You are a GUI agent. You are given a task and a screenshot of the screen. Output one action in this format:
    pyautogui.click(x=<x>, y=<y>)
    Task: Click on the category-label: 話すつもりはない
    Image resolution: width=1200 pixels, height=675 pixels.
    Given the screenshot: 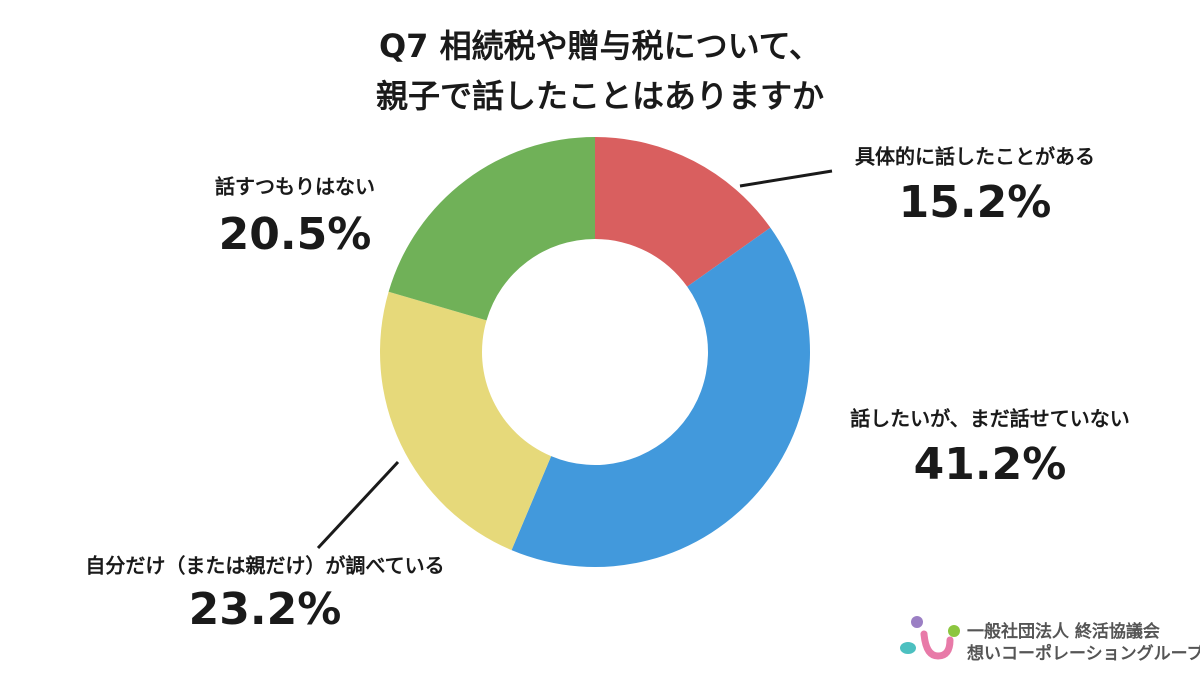 What is the action you would take?
    pyautogui.click(x=295, y=187)
    